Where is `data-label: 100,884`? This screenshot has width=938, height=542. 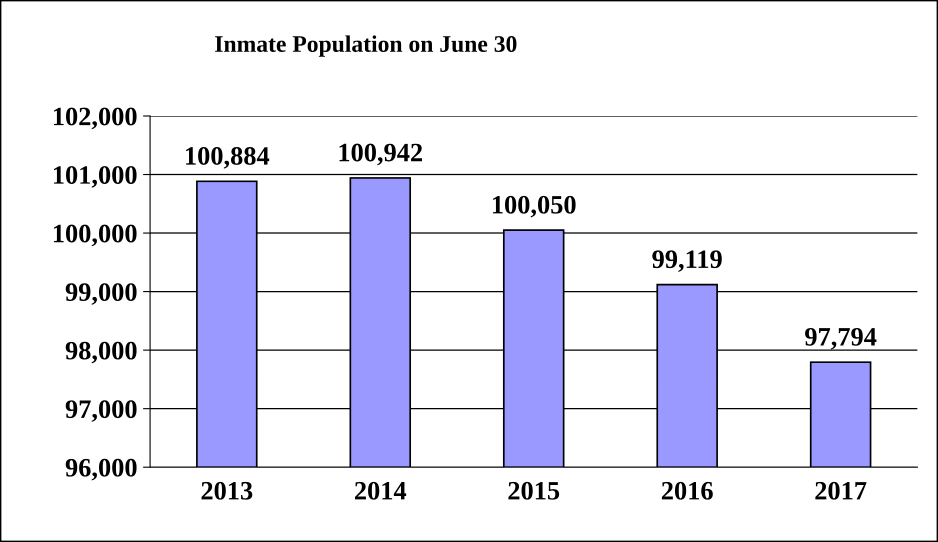
data-label: 100,884 is located at coordinates (228, 158).